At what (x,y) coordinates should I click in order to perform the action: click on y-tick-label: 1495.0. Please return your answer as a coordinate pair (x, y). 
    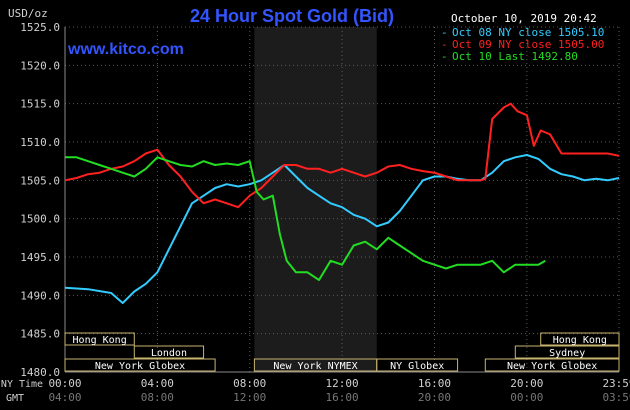
    Looking at the image, I should click on (40, 257).